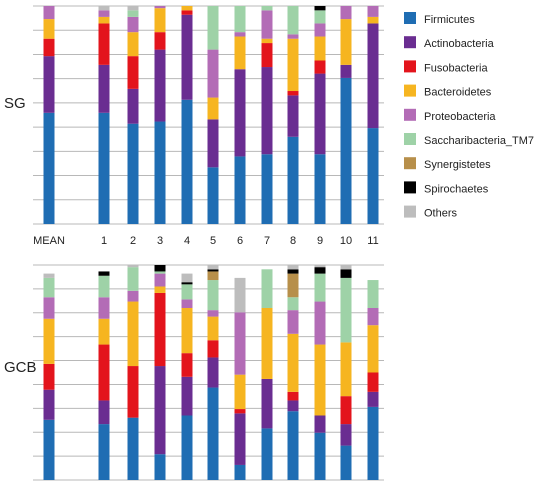 Image resolution: width=550 pixels, height=486 pixels. What do you see at coordinates (240, 241) in the screenshot?
I see `x-tick-label: 6` at bounding box center [240, 241].